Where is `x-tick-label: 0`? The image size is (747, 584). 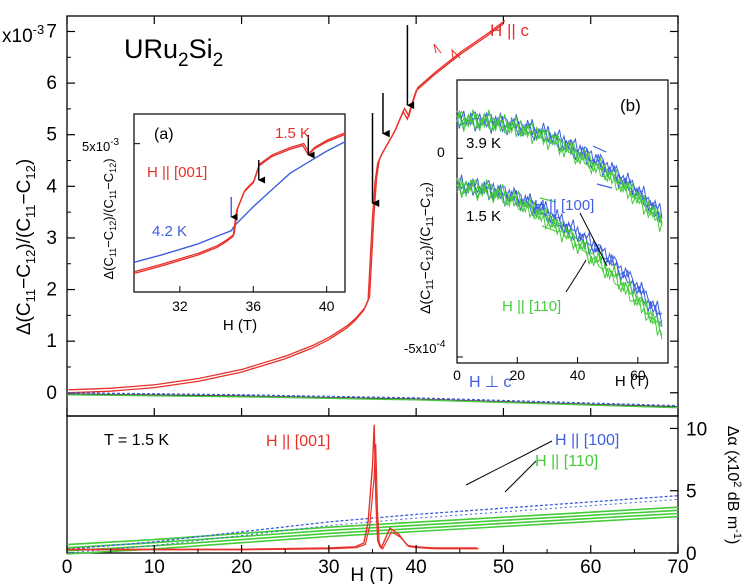 x-tick-label: 0 is located at coordinates (67, 567).